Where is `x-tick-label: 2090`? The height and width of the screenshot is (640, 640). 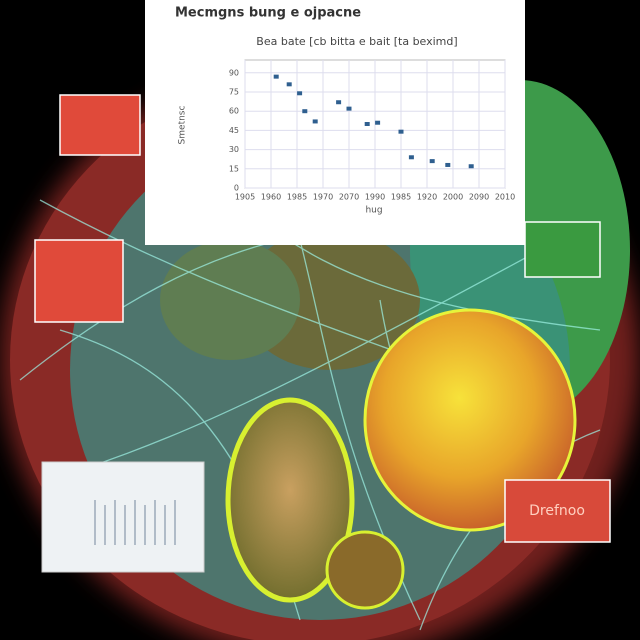
x-tick-label: 2090 is located at coordinates (479, 197).